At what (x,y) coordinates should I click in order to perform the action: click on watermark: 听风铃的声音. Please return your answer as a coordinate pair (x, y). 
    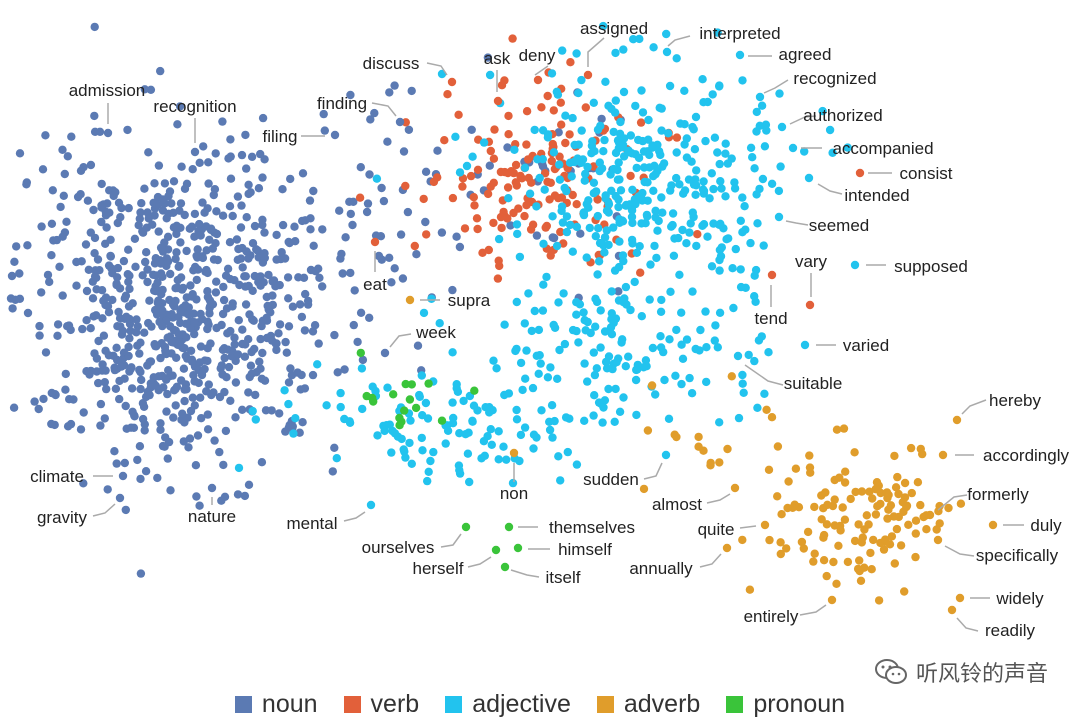
    Looking at the image, I should click on (961, 672).